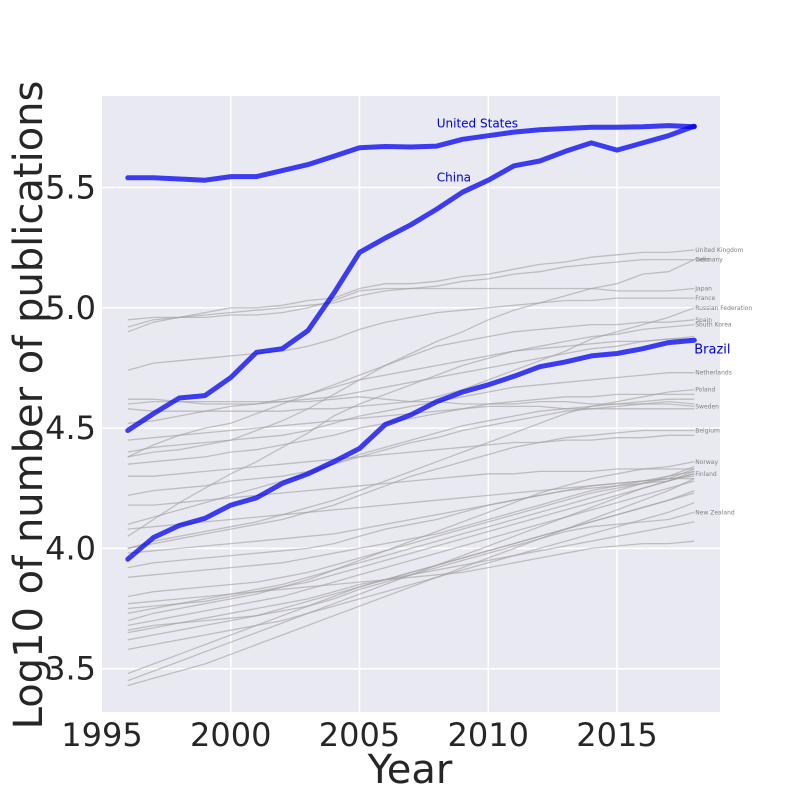 The width and height of the screenshot is (800, 800). I want to click on series-label: United Kingdom, so click(719, 250).